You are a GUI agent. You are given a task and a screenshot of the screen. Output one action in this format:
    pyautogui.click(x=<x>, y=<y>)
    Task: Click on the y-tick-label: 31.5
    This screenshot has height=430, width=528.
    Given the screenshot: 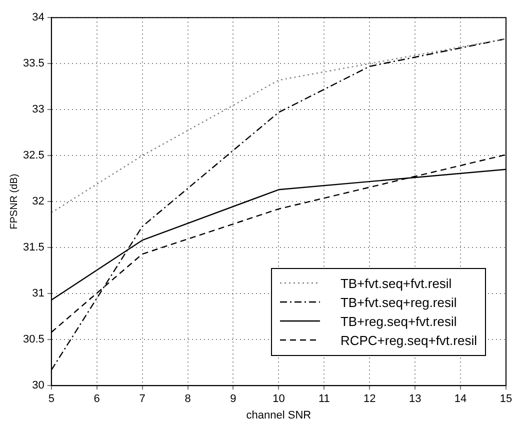 What is the action you would take?
    pyautogui.click(x=33, y=248)
    